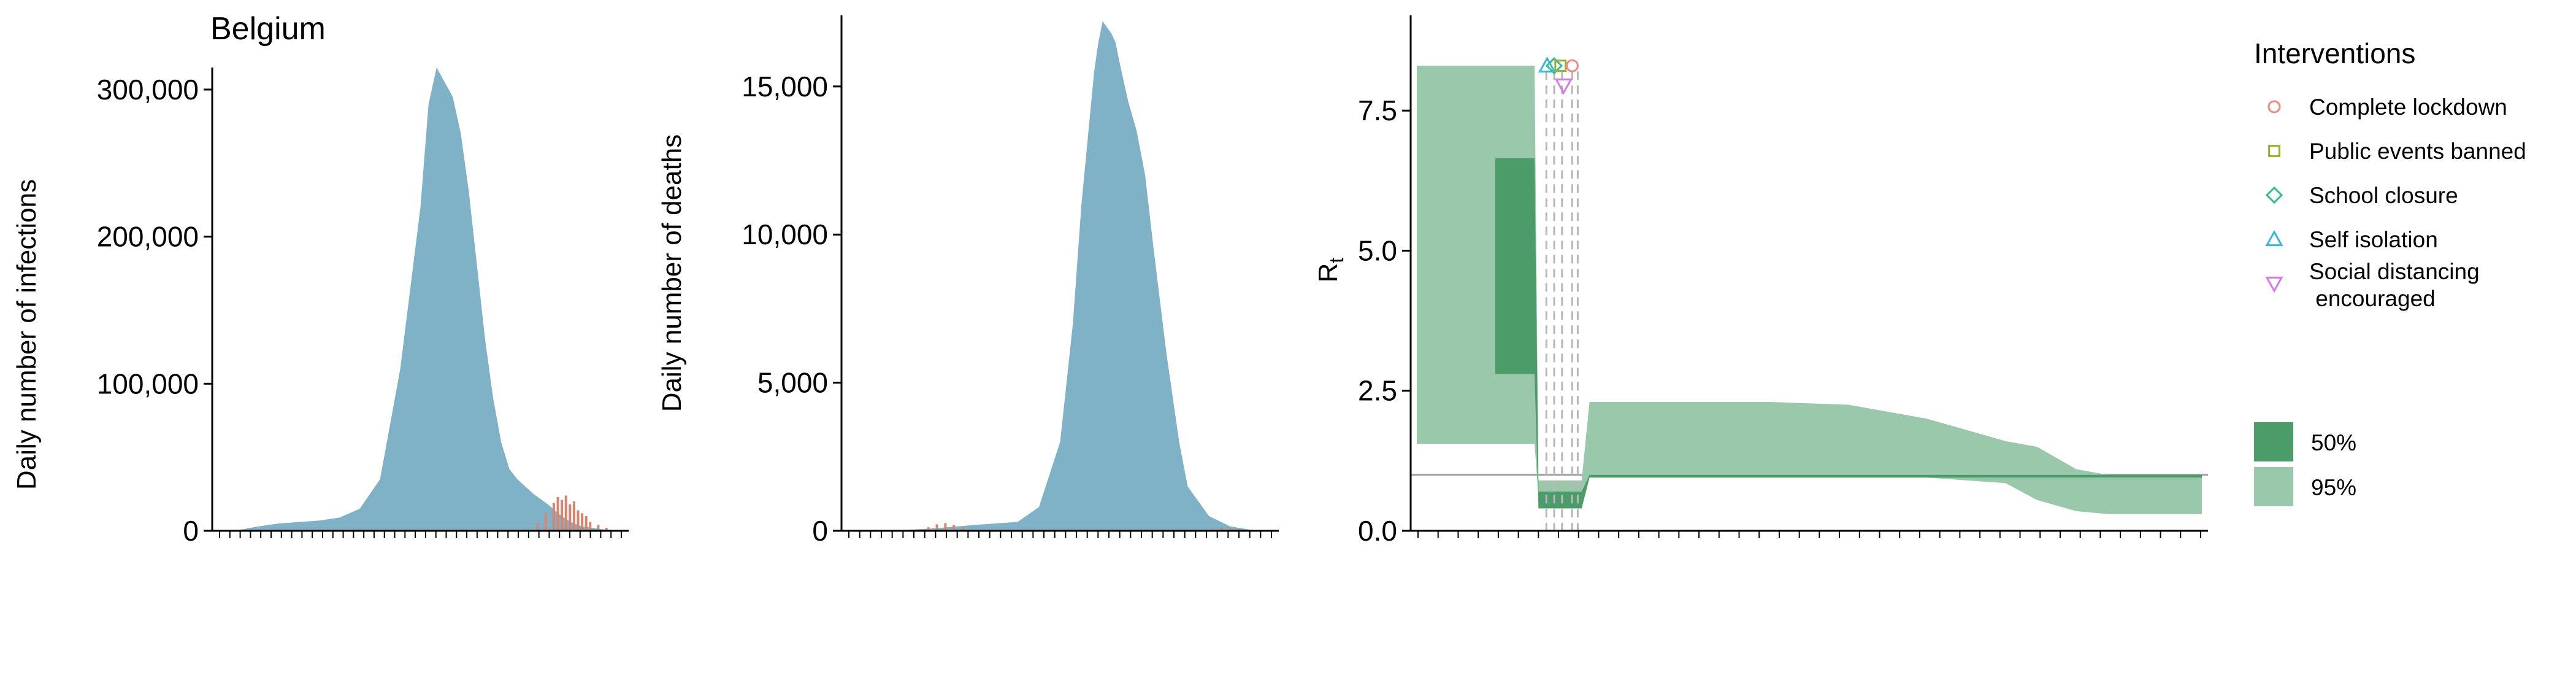 The image size is (2576, 683). I want to click on legend-triangle-down-icon, so click(2274, 284).